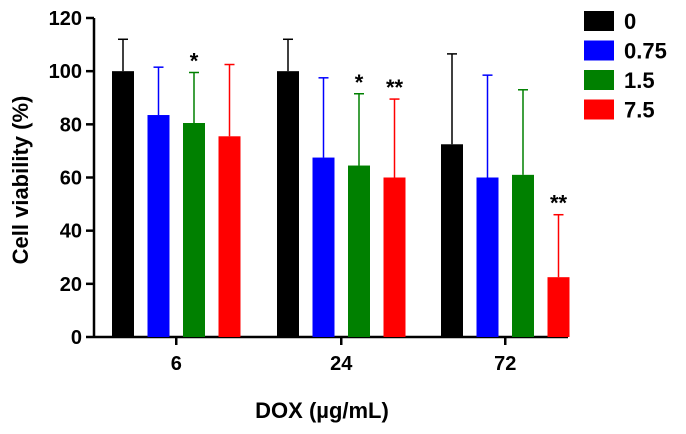 This screenshot has width=686, height=434. Describe the element at coordinates (65, 72) in the screenshot. I see `y-tick-label: 100` at that location.